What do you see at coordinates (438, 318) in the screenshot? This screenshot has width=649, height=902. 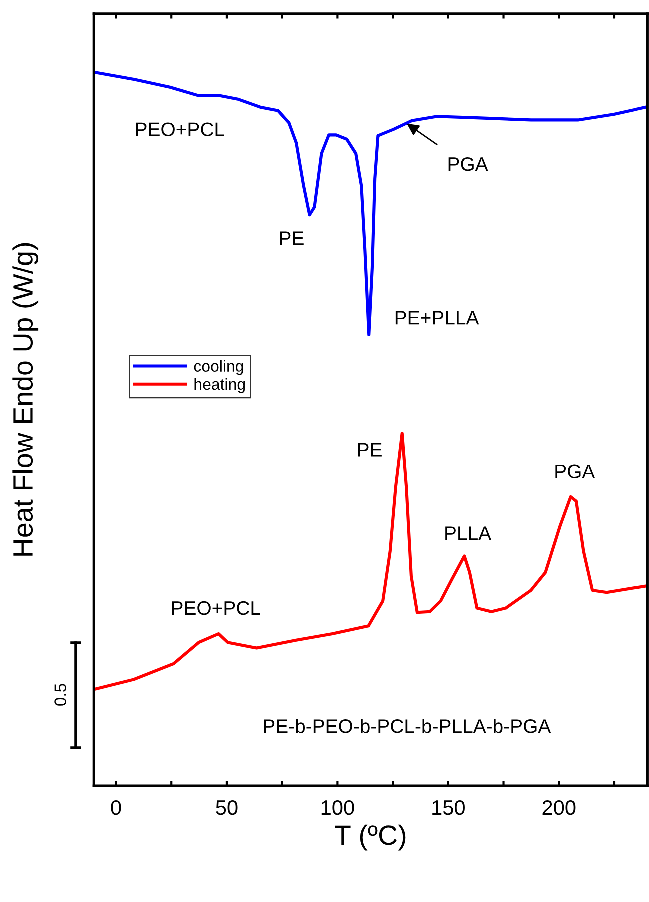 I see `annotation: PE+PLLA` at bounding box center [438, 318].